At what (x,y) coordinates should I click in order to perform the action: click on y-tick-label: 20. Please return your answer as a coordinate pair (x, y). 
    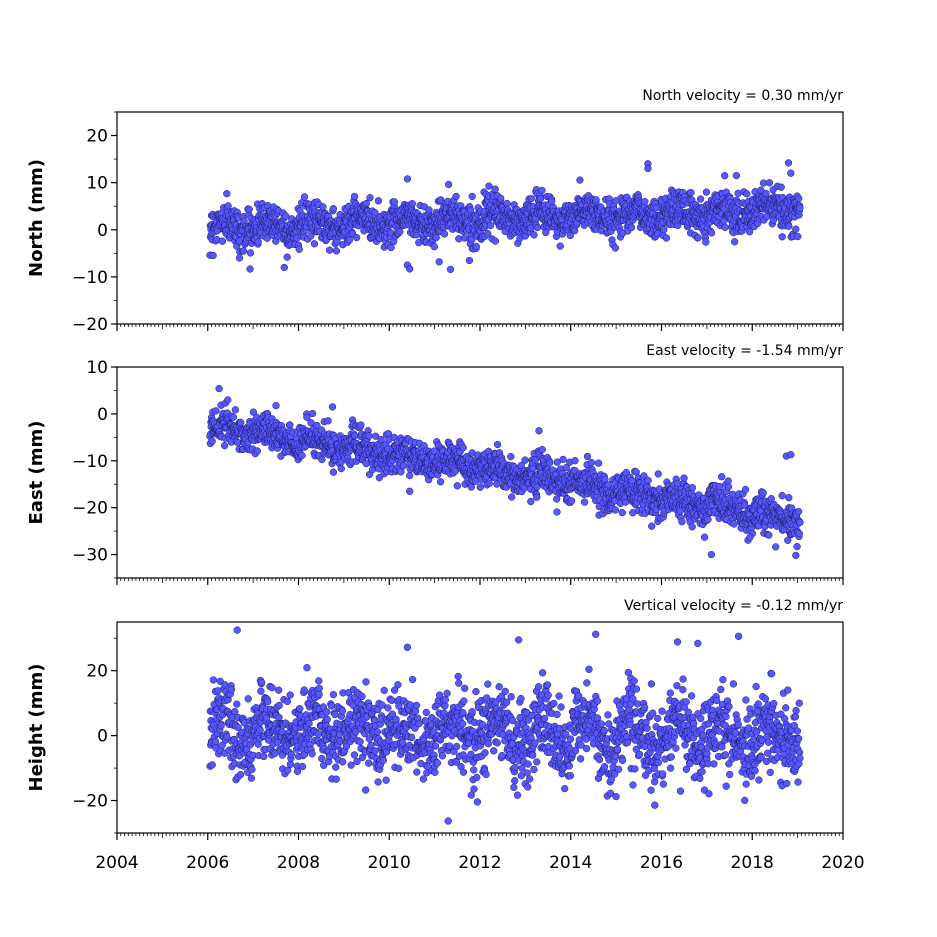
    Looking at the image, I should click on (97, 137).